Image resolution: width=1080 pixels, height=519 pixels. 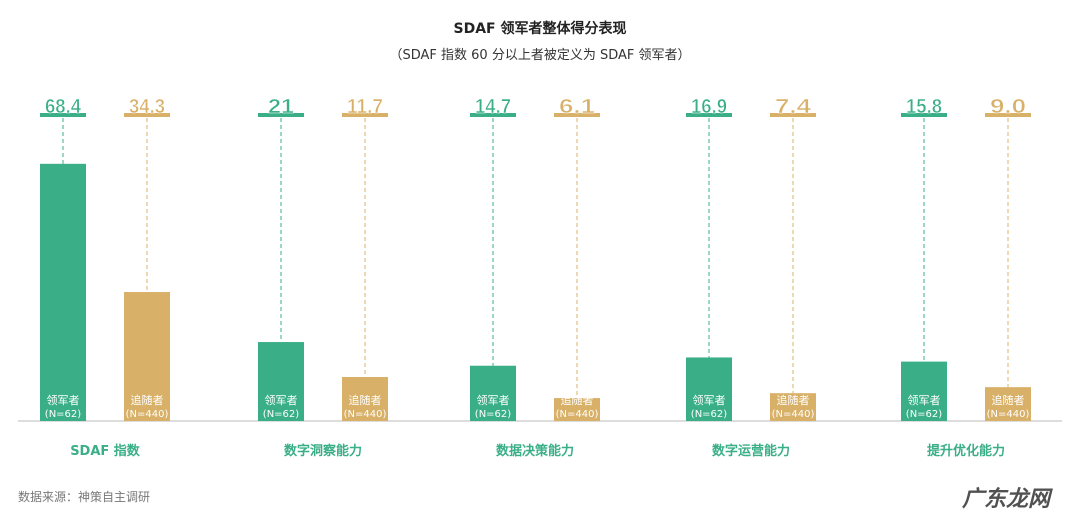 I want to click on category-label: 数字运营能力, so click(x=751, y=451).